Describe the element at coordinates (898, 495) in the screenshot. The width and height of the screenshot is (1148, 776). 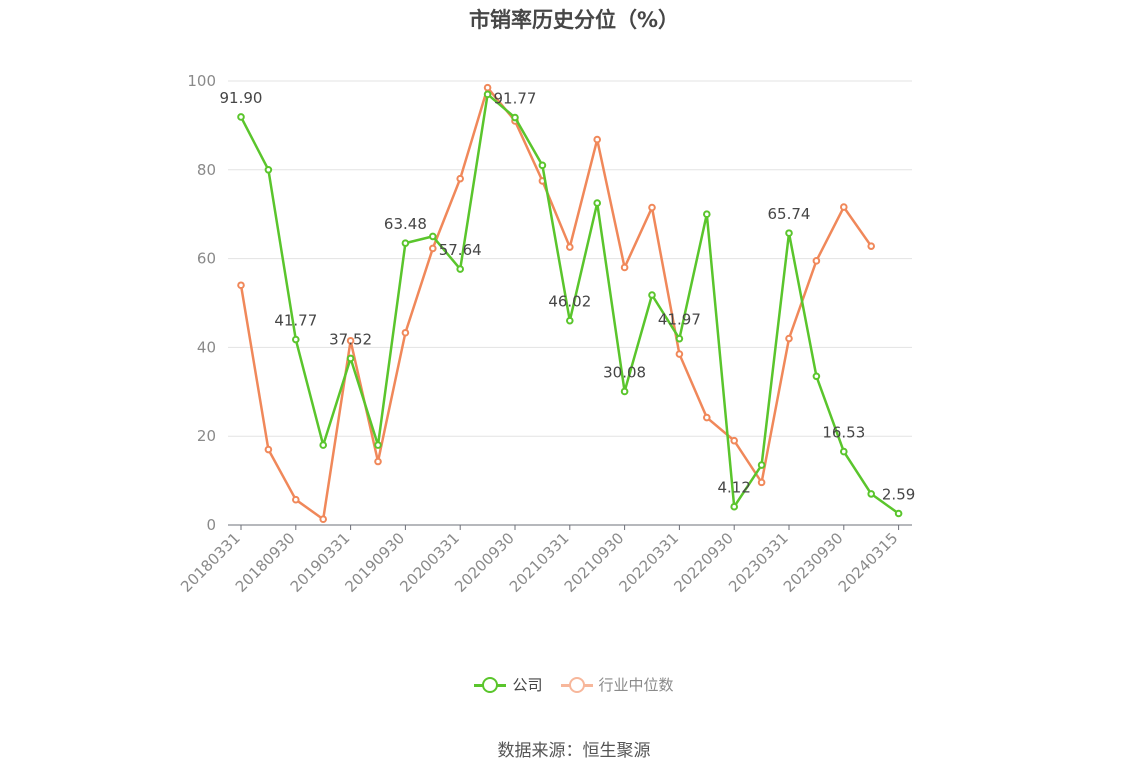
I see `data-label: 2.59` at that location.